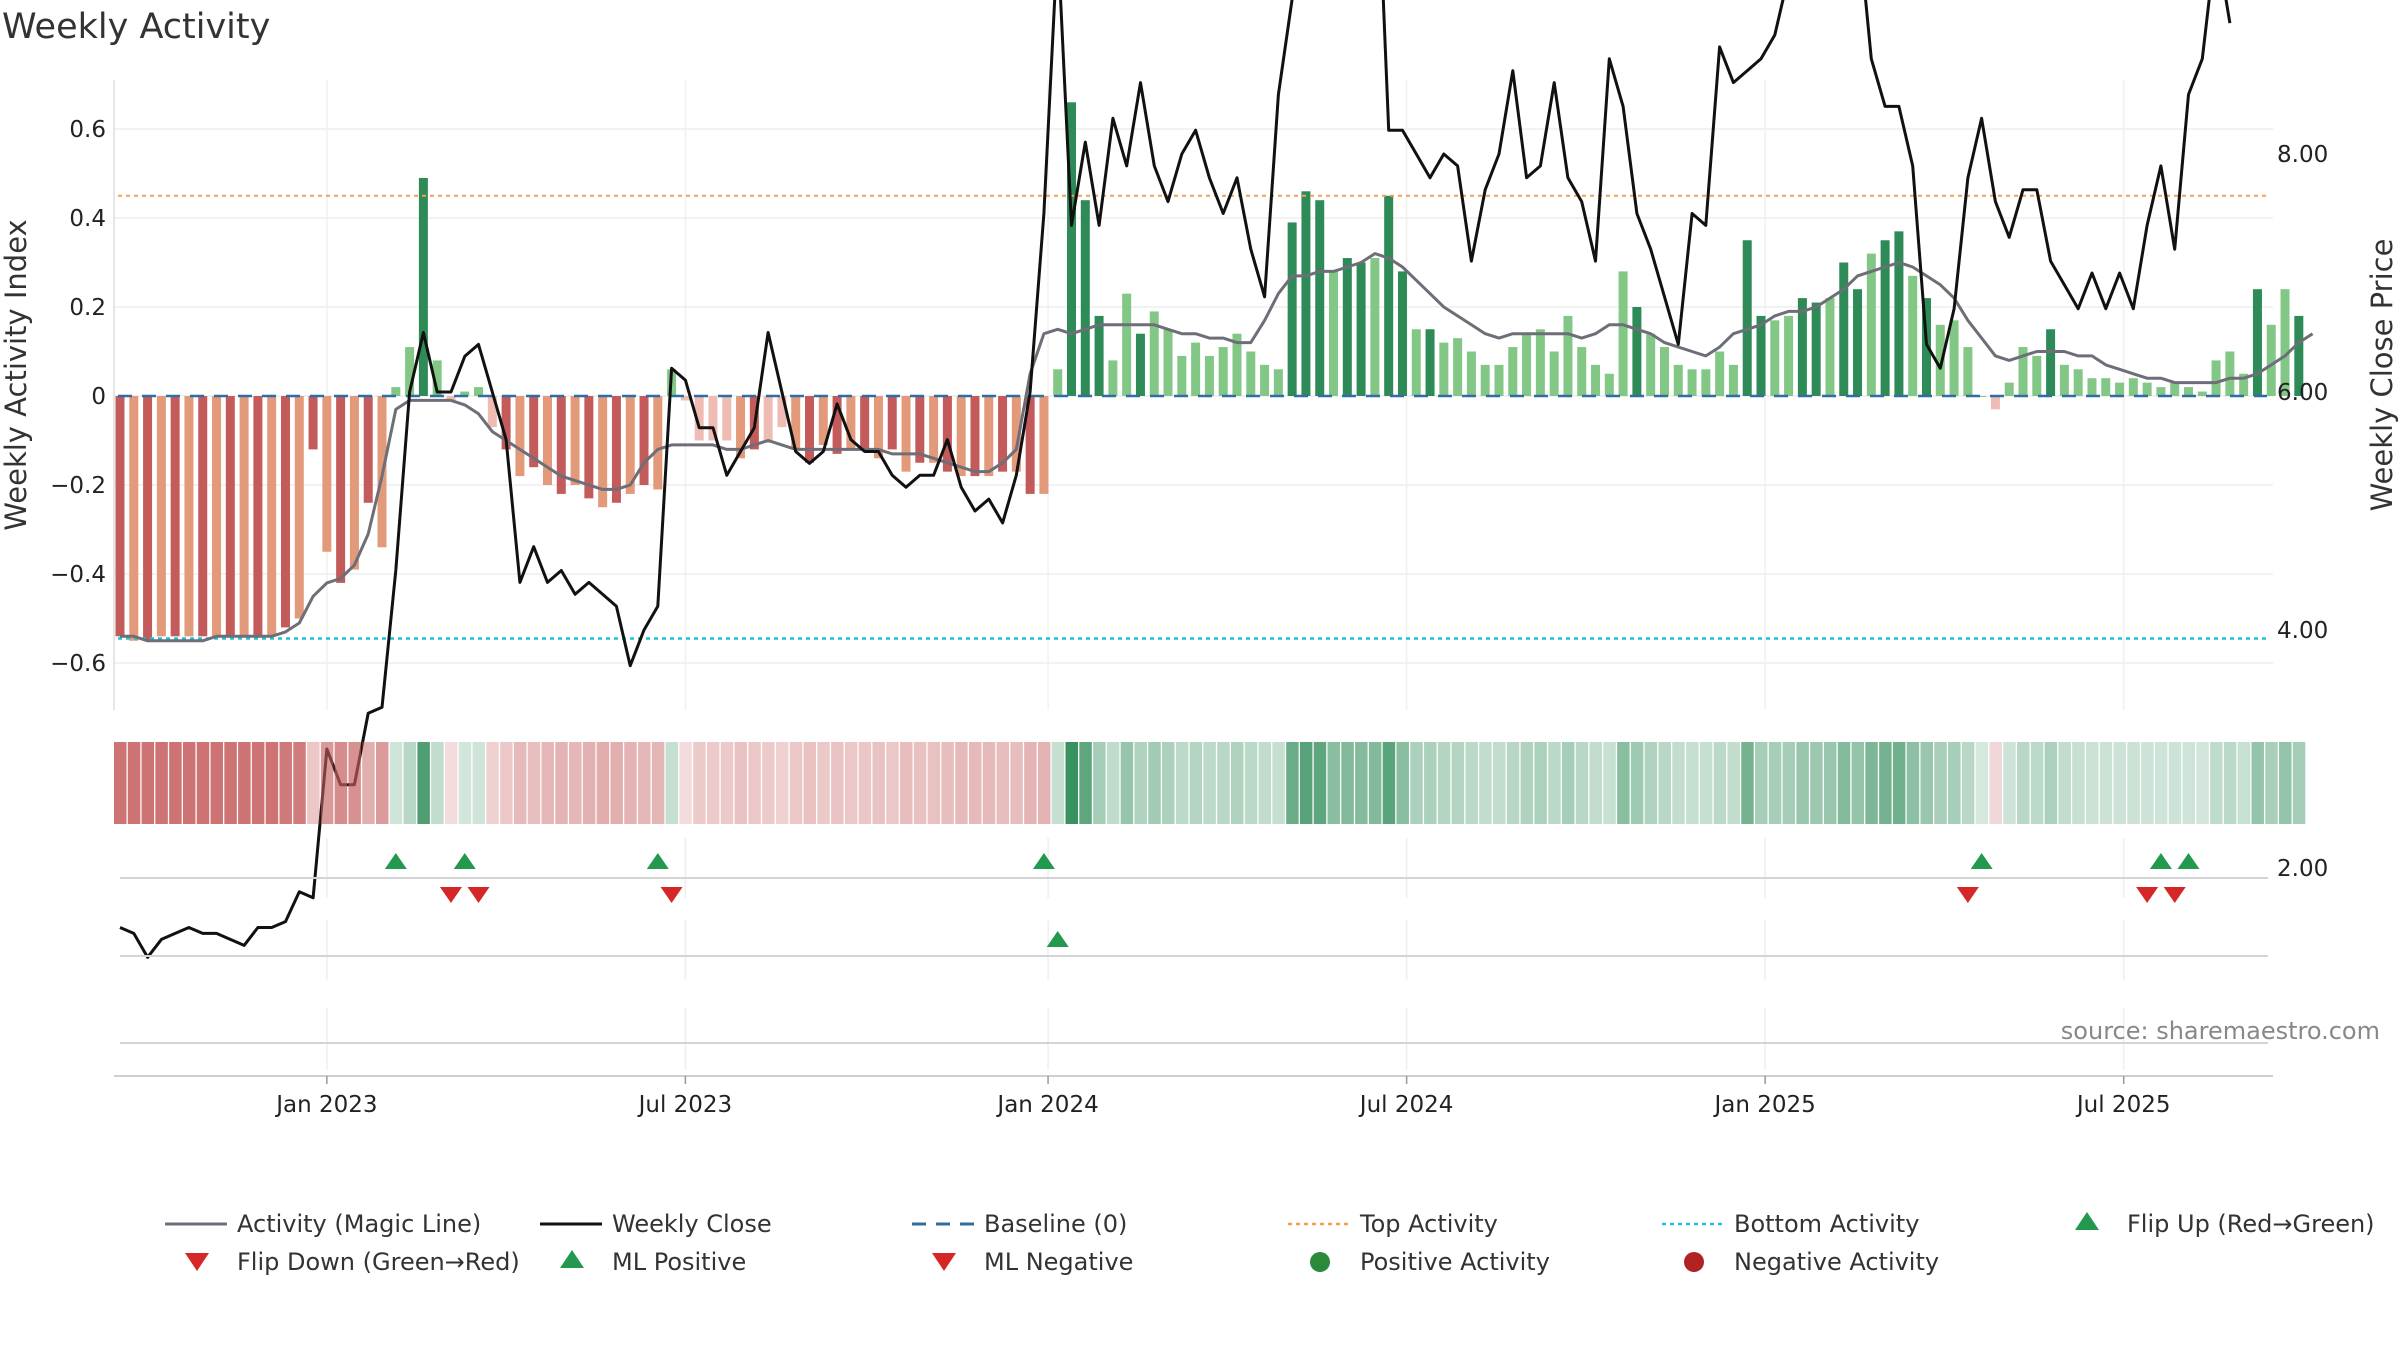  I want to click on legend-label: Positive Activity, so click(1455, 1262).